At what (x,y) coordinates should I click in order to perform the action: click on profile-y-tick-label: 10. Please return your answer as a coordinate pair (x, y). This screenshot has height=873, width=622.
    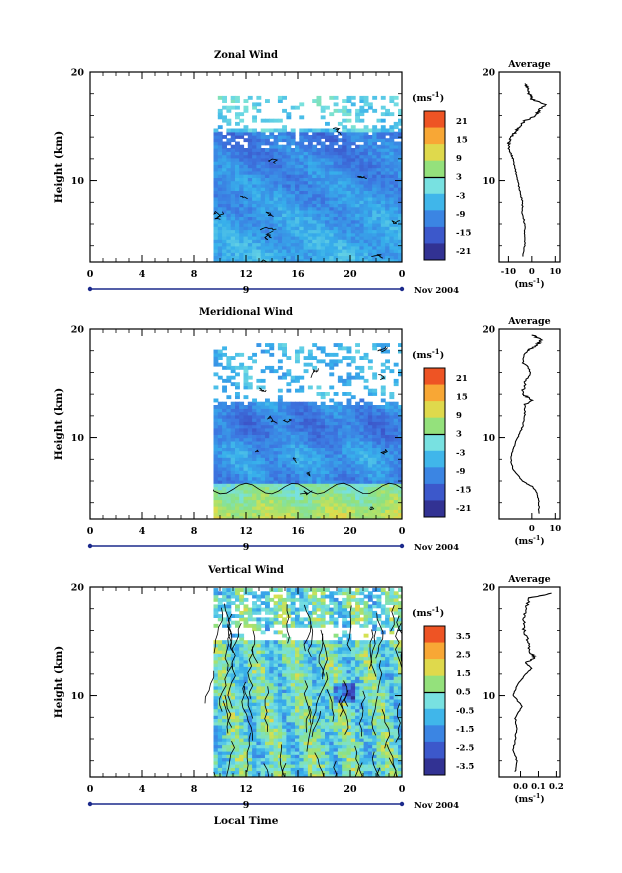
    Looking at the image, I should click on (488, 182).